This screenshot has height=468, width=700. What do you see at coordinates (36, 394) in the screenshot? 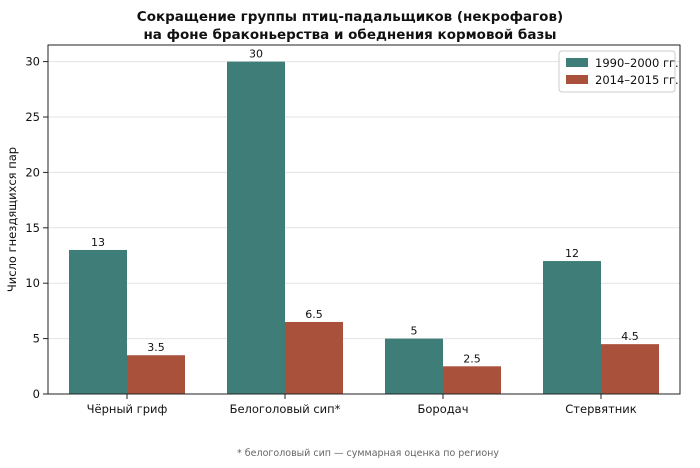
I see `y-tick-label-0: 0` at bounding box center [36, 394].